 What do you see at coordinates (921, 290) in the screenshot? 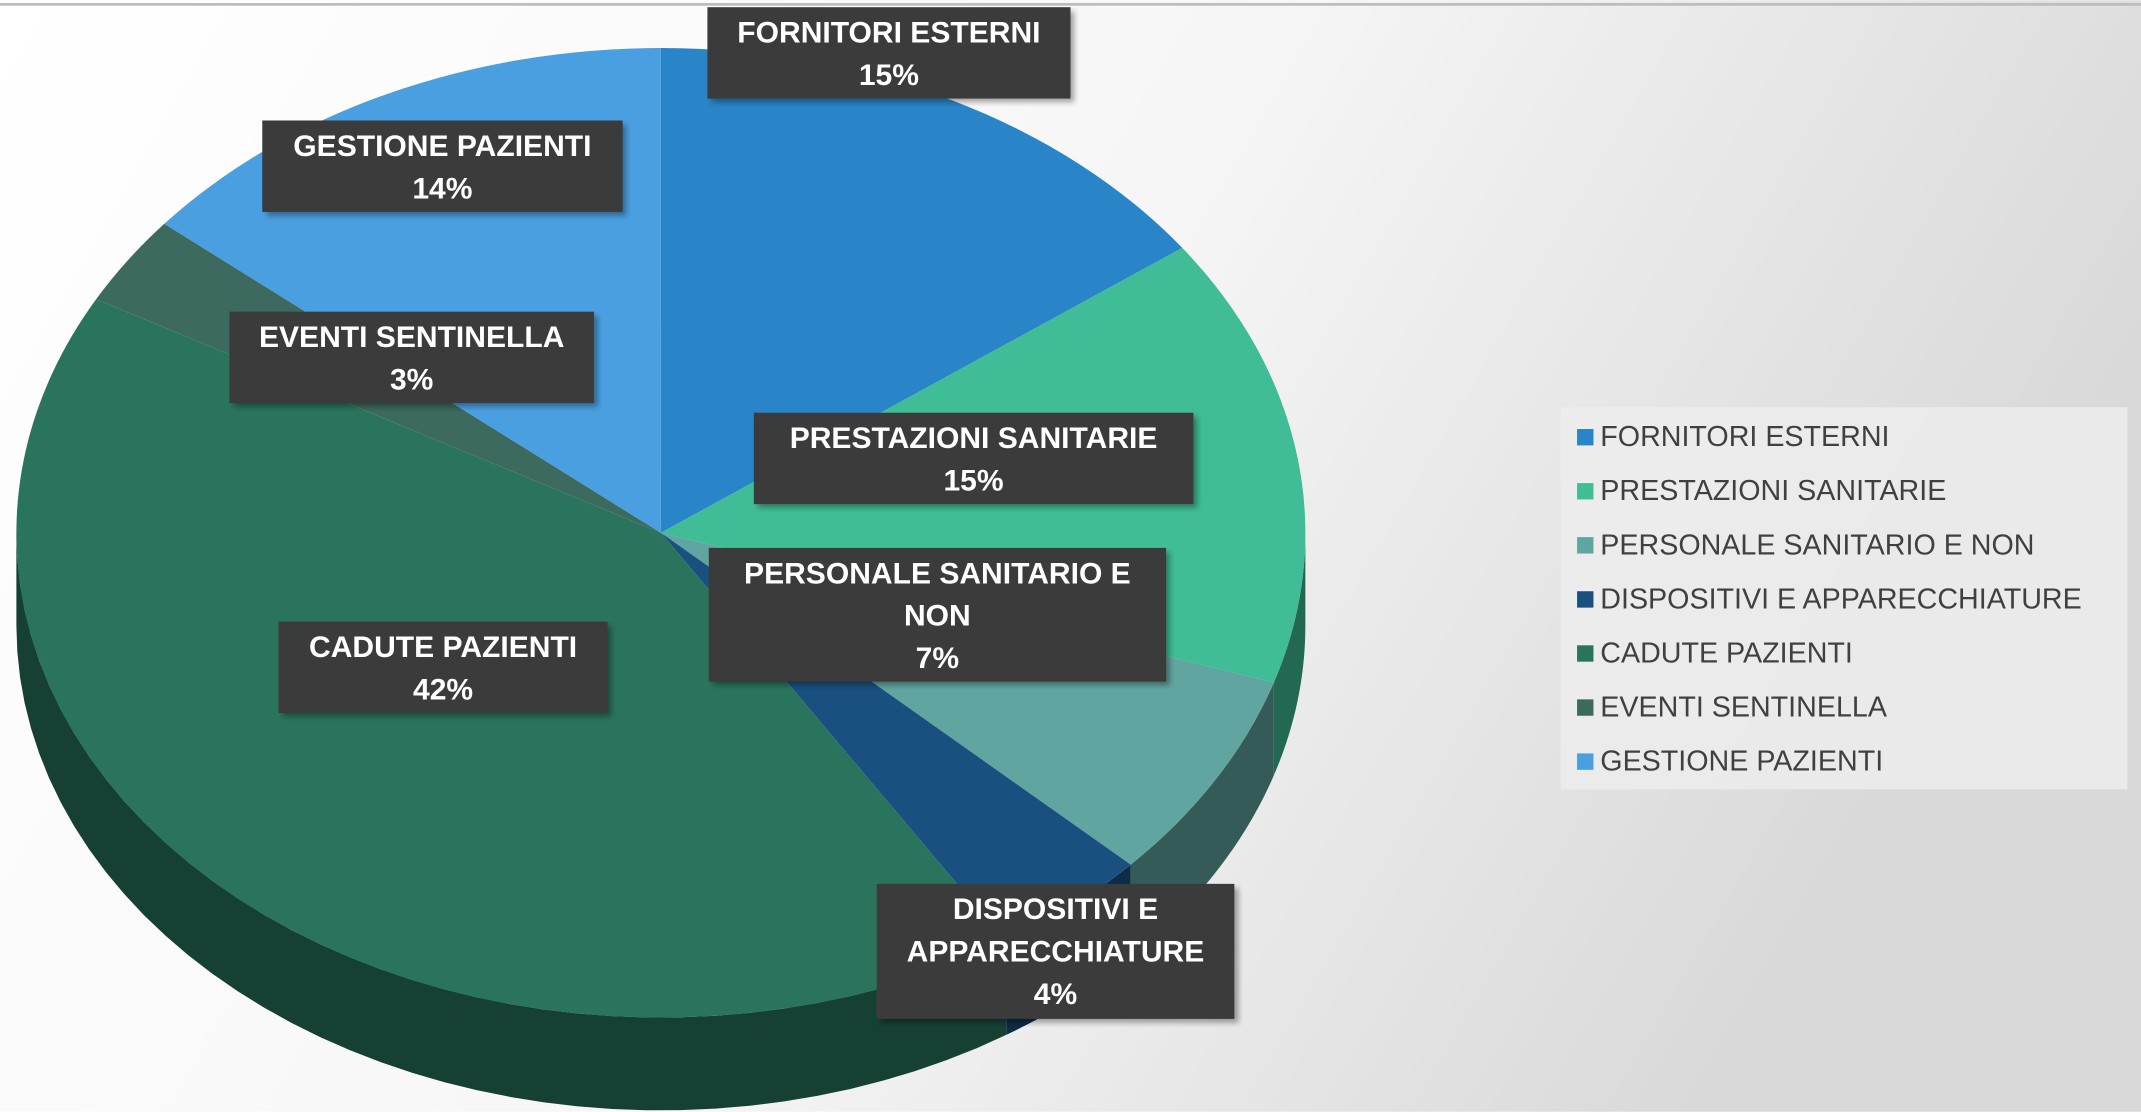
I see `slice` at bounding box center [921, 290].